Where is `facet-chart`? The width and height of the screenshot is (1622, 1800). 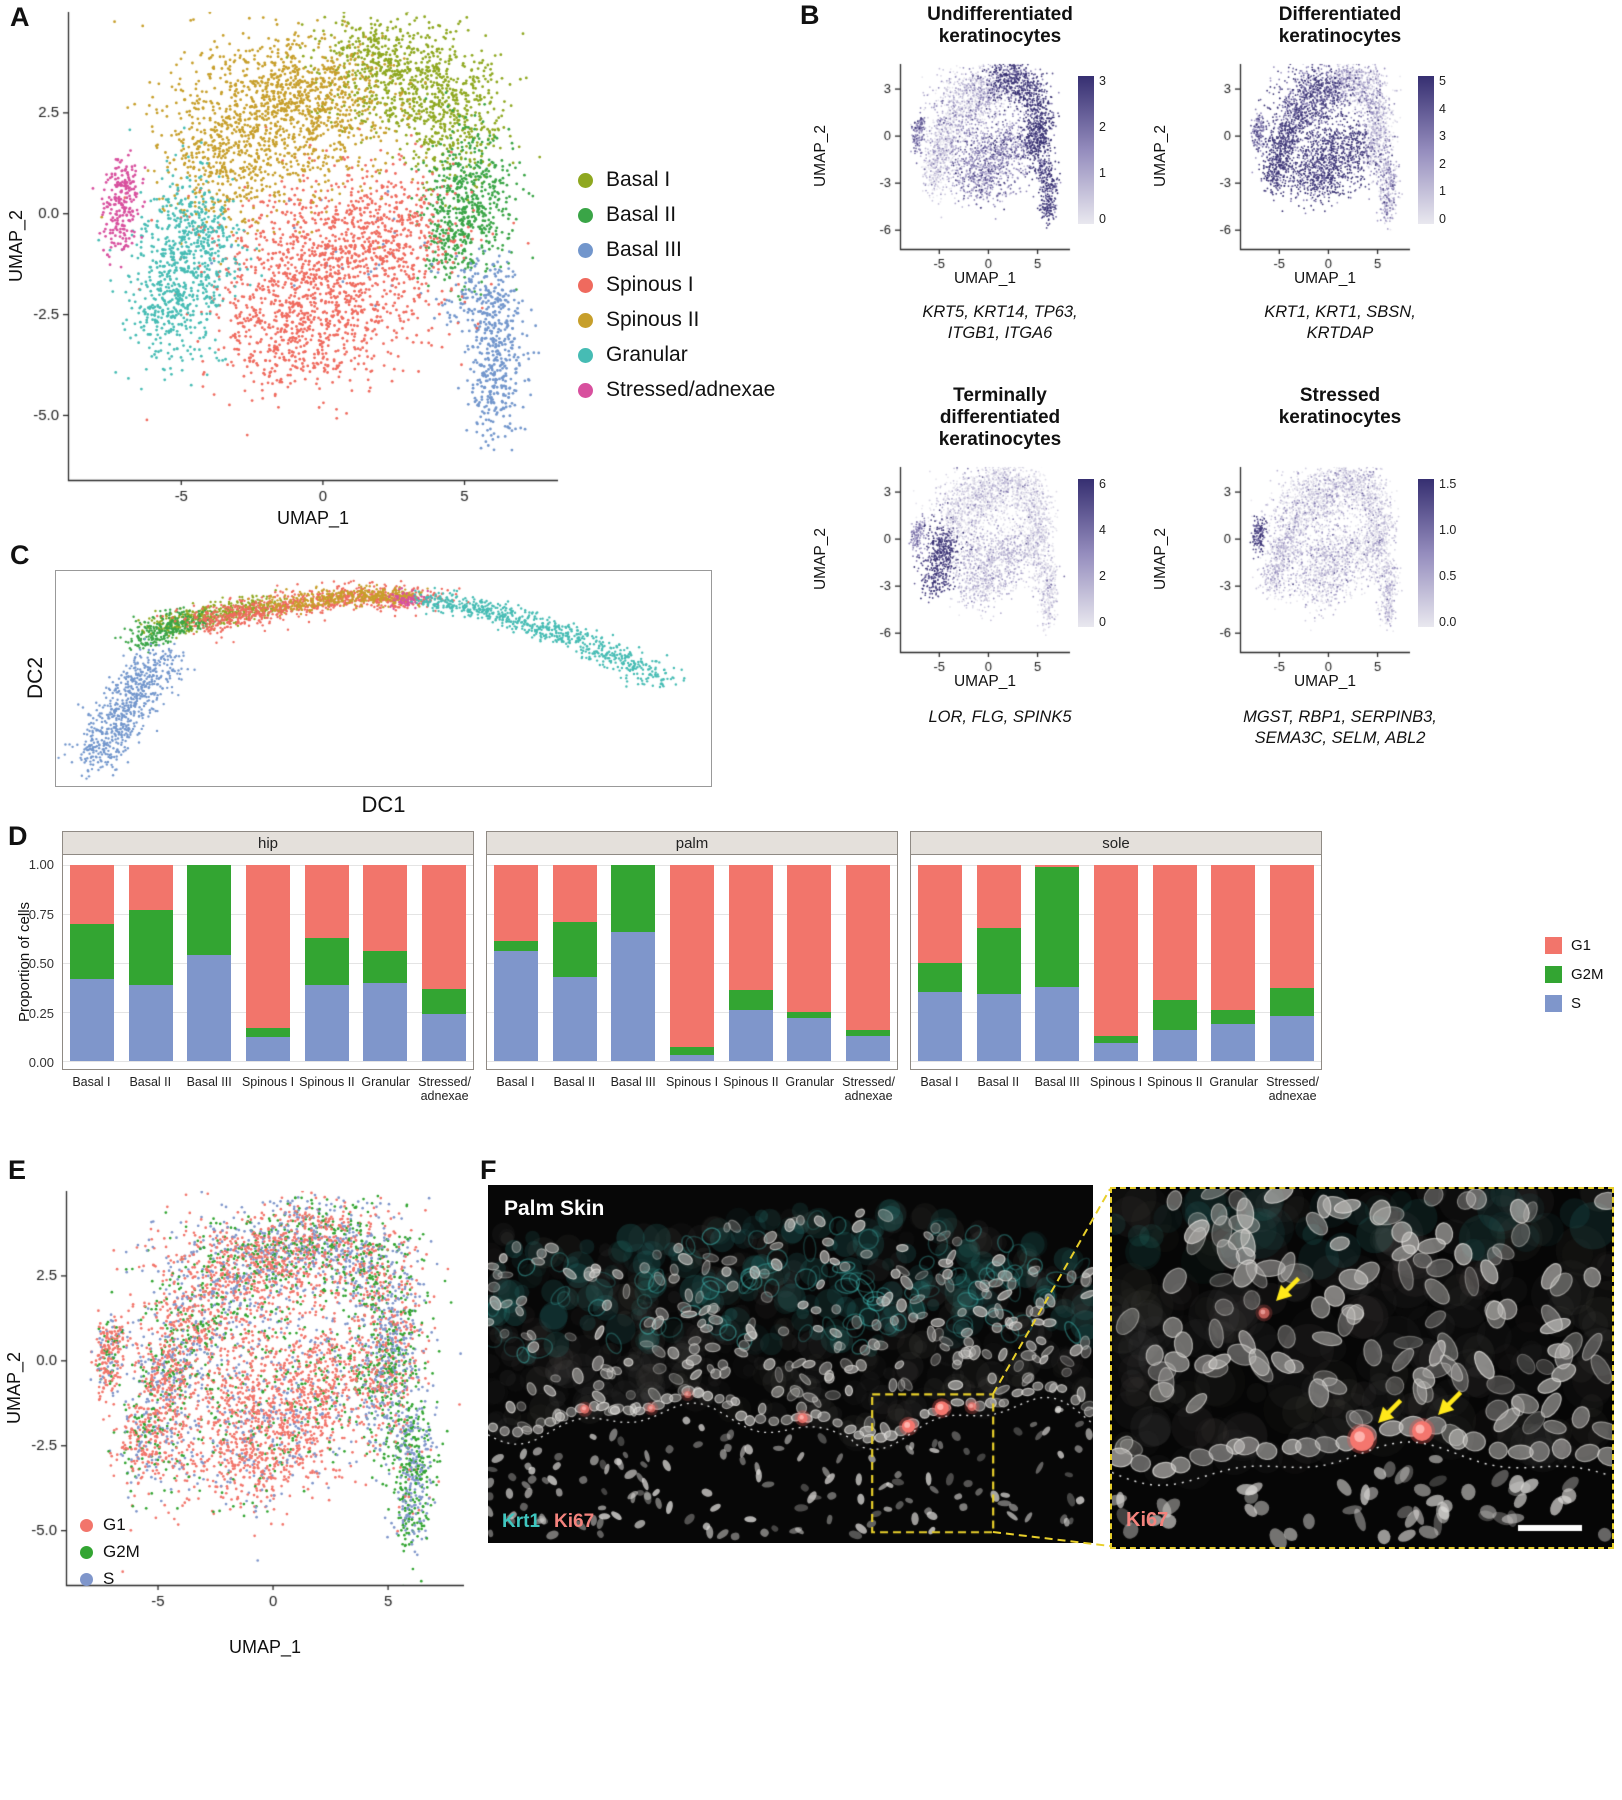
facet-chart is located at coordinates (692, 963).